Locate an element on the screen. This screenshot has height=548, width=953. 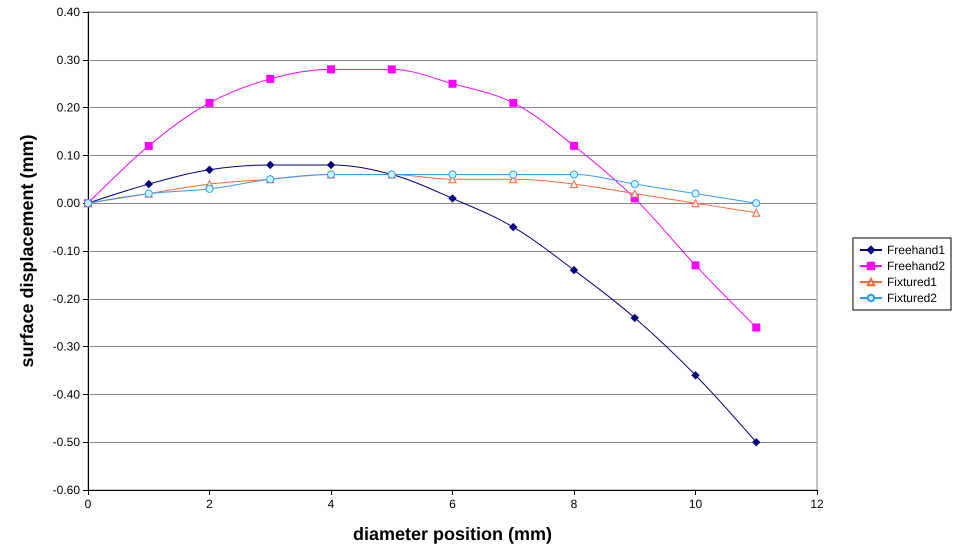
legend-label: Fixtured2 is located at coordinates (912, 298).